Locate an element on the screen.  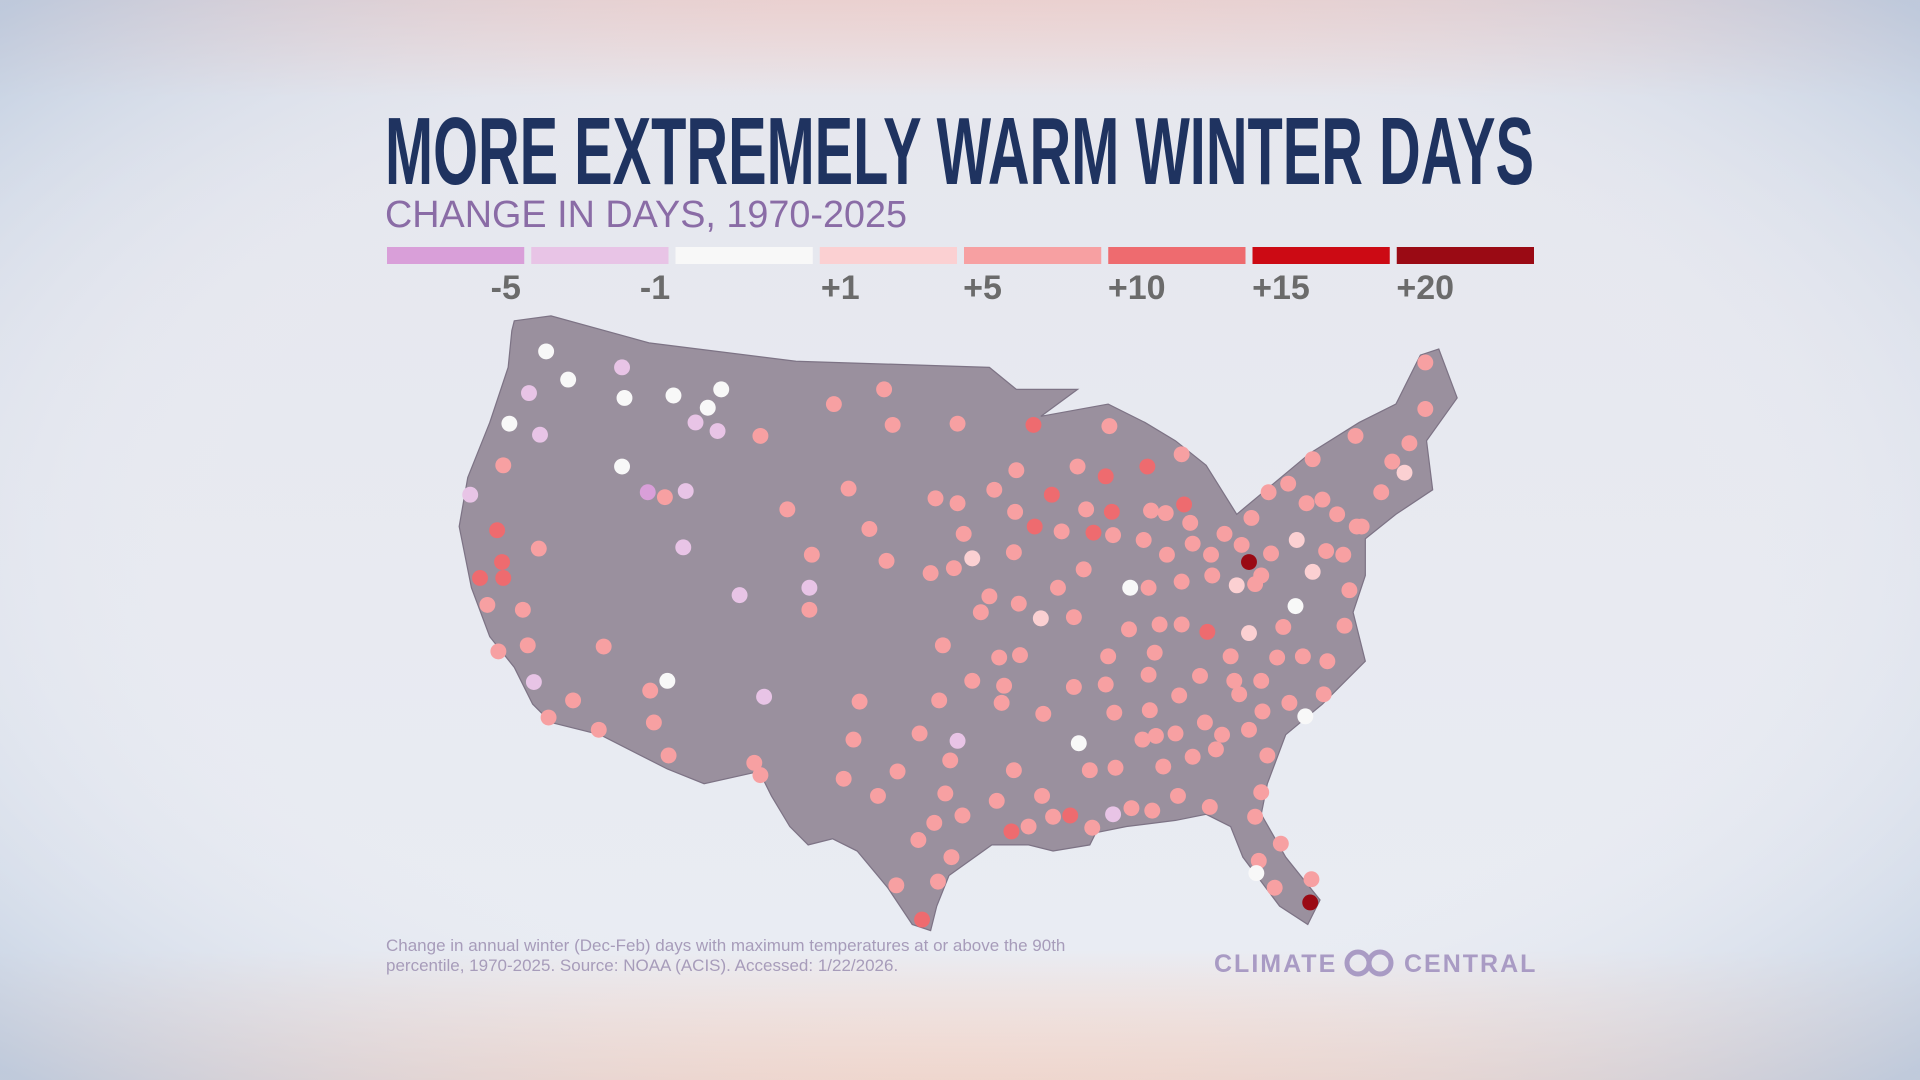
legend-label: -1 is located at coordinates (655, 288).